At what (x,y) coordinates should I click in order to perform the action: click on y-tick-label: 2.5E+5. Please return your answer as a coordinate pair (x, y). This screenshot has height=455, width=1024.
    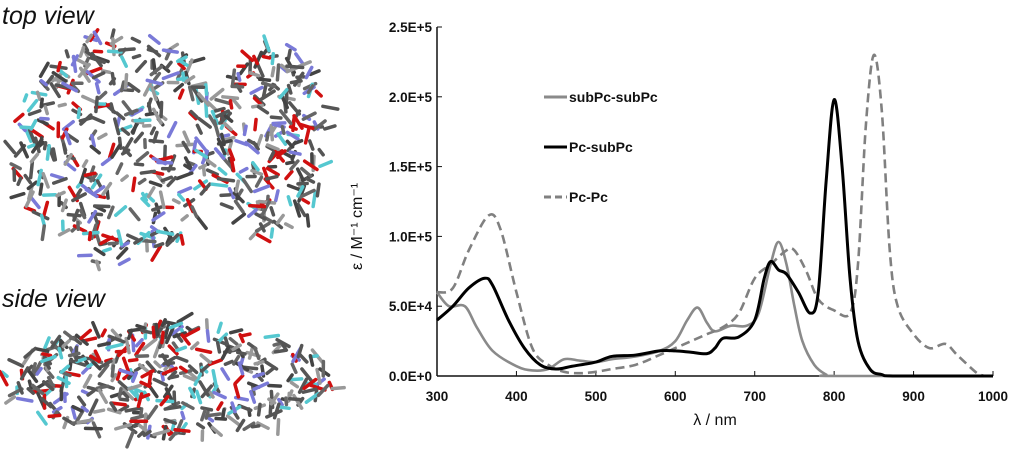
    Looking at the image, I should click on (411, 27).